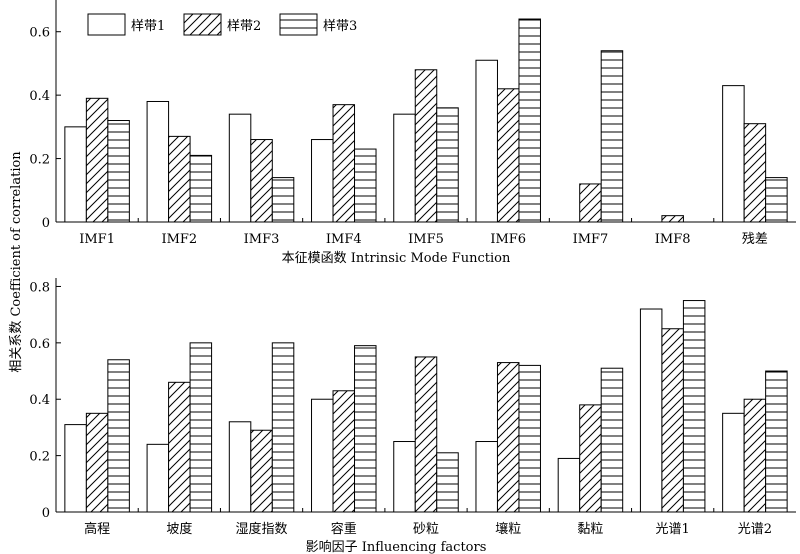 This screenshot has width=800, height=554. Describe the element at coordinates (396, 546) in the screenshot. I see `x-axis-label: 影响因子 Influencing factors` at that location.